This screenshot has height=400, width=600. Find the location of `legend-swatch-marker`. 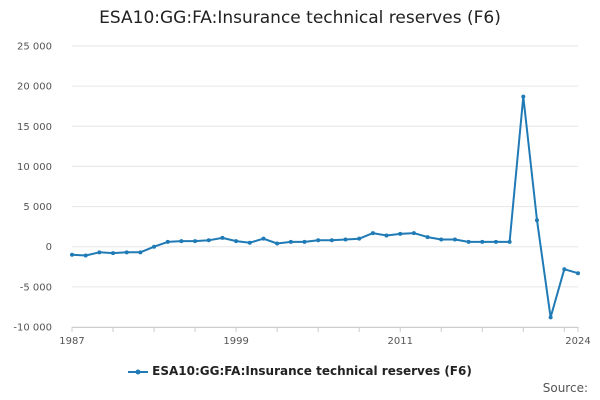

legend-swatch-marker is located at coordinates (138, 371).